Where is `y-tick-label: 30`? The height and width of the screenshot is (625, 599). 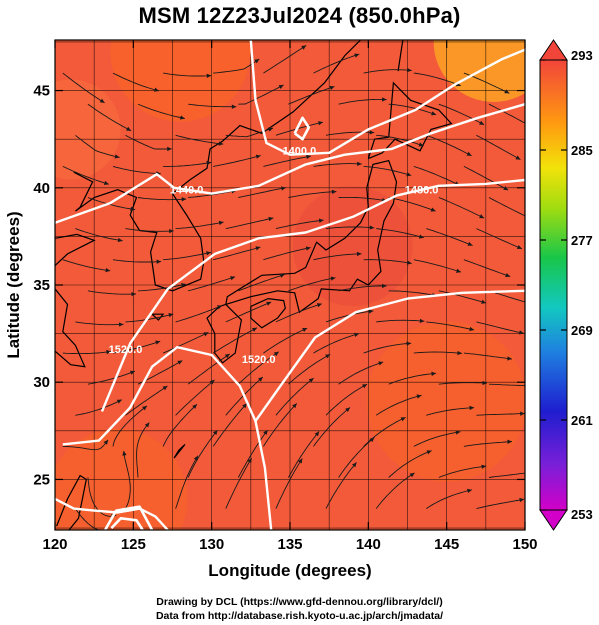 y-tick-label: 30 is located at coordinates (41, 382).